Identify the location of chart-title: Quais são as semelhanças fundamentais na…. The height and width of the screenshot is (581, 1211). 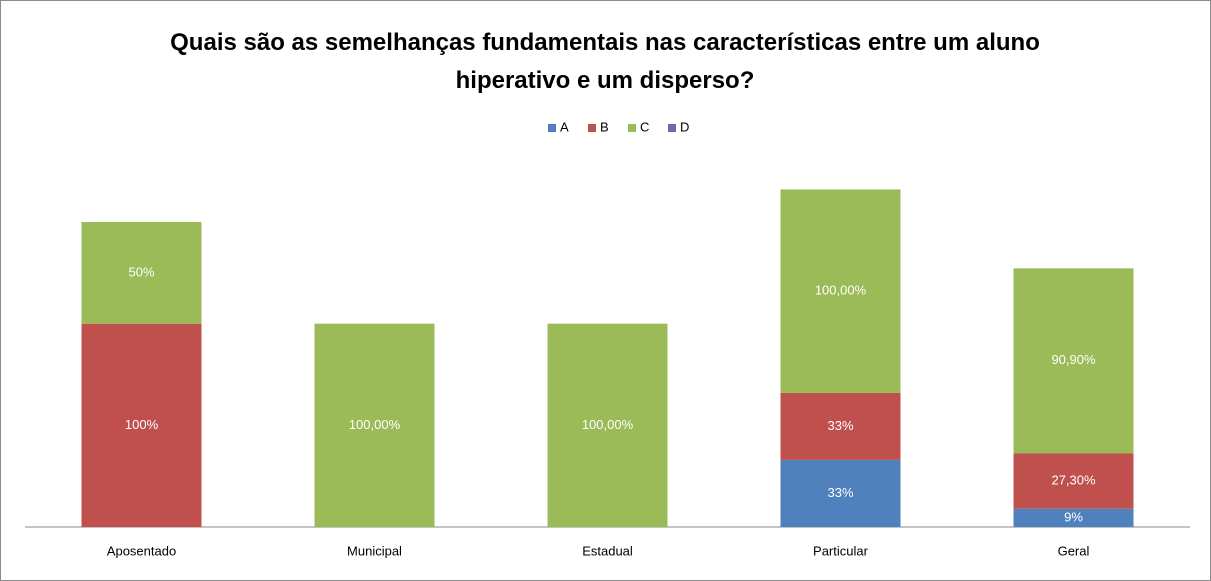
(605, 61).